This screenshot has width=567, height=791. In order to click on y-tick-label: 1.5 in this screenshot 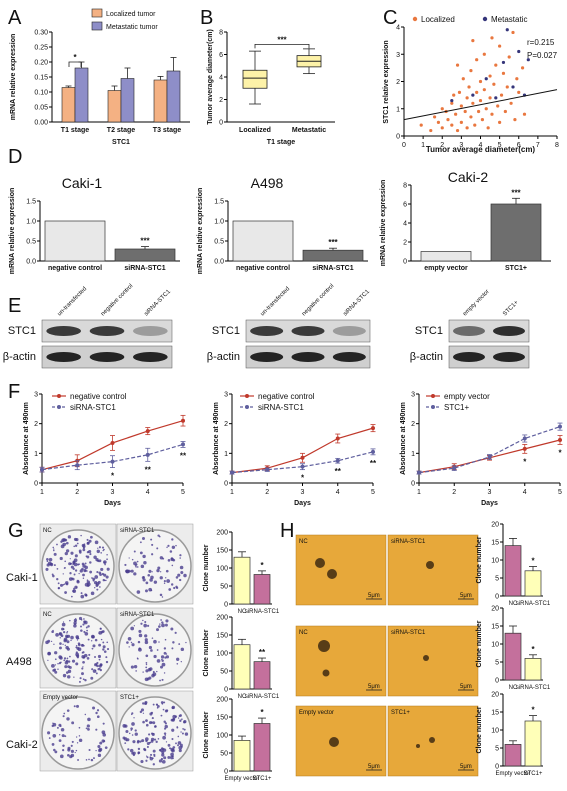, I will do `click(31, 202)`.